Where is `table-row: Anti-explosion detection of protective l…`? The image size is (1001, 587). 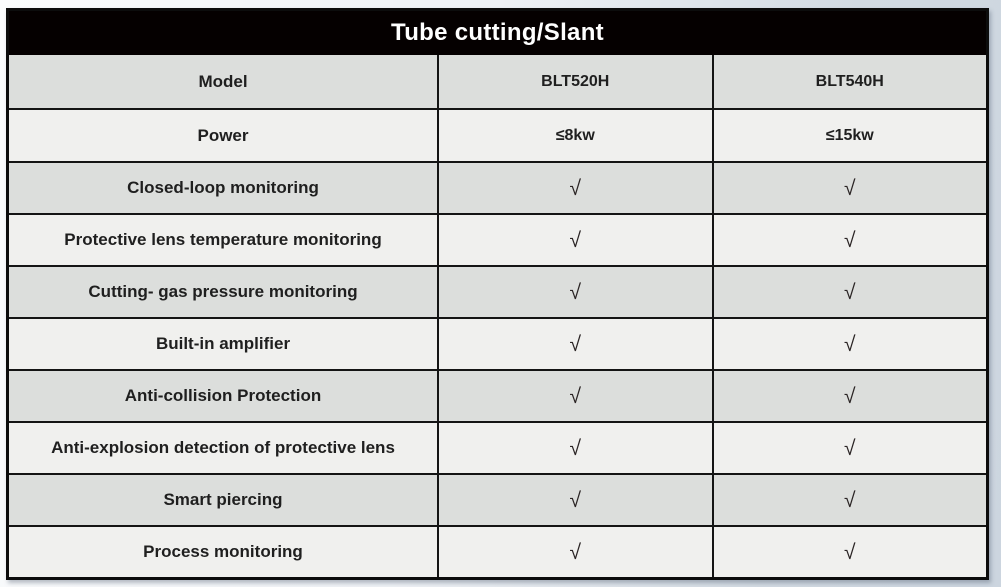
table-row: Anti-explosion detection of protective l… is located at coordinates (497, 447).